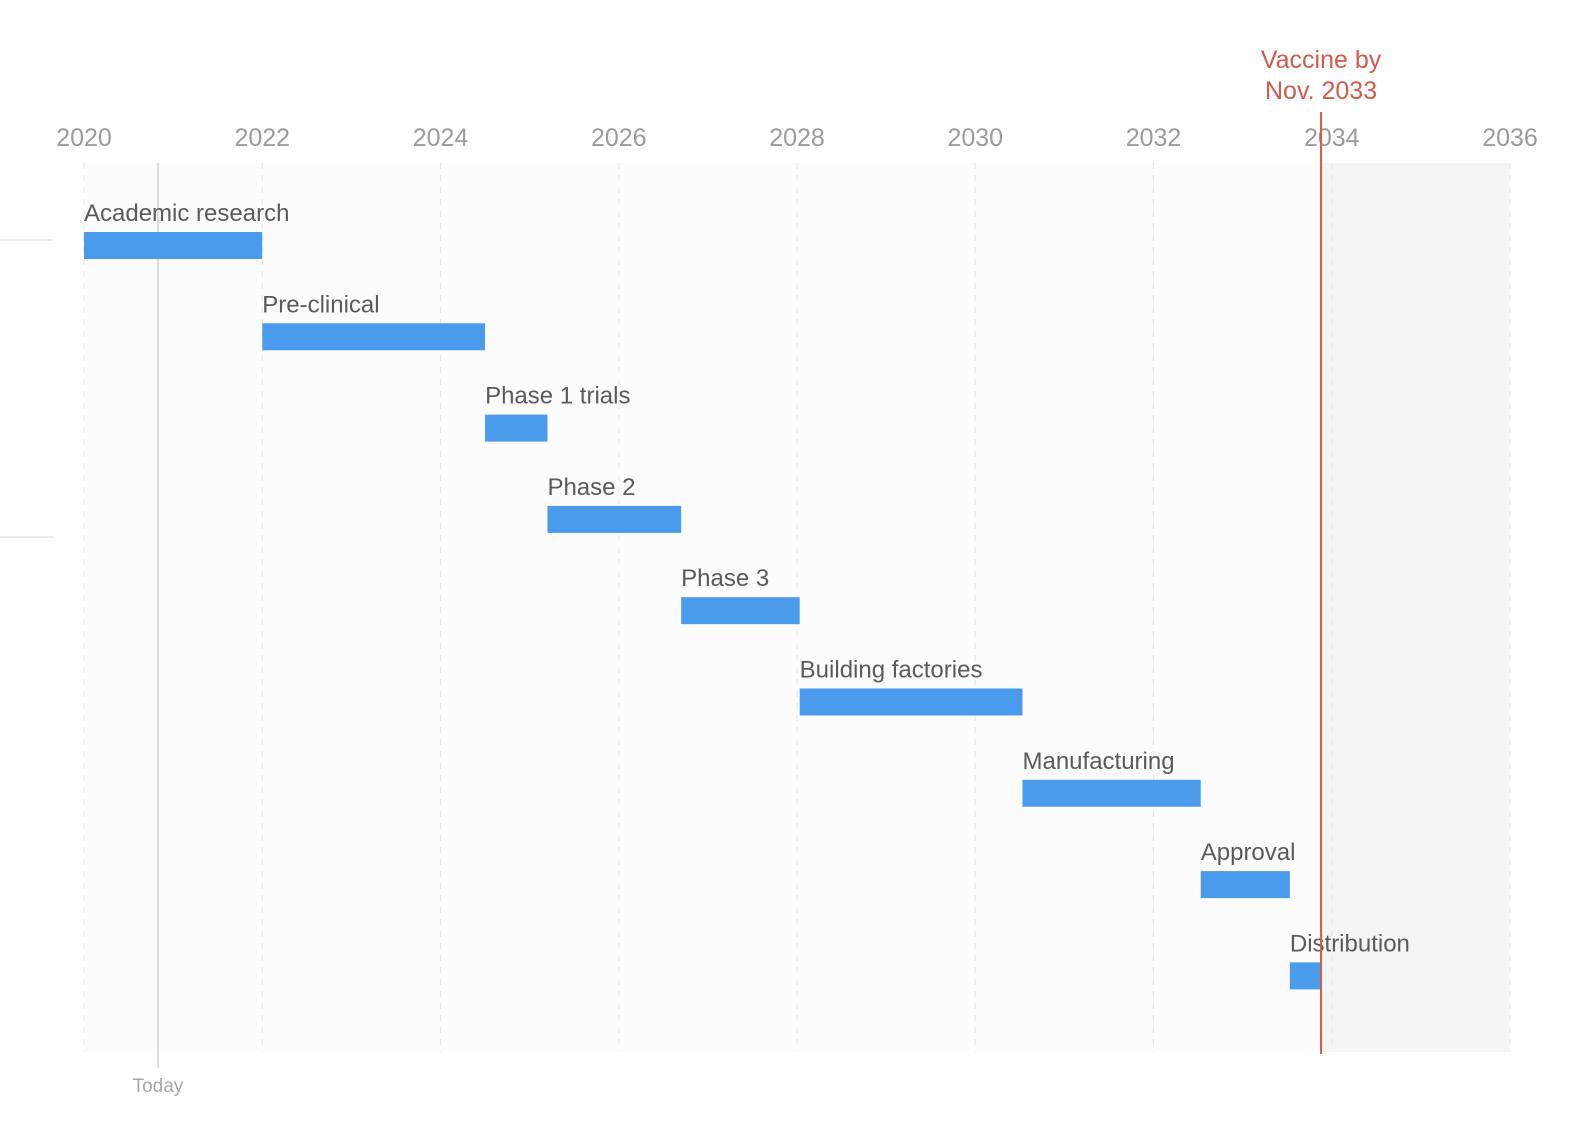 This screenshot has width=1584, height=1146. I want to click on task-label: Phase 1 trials, so click(557, 396).